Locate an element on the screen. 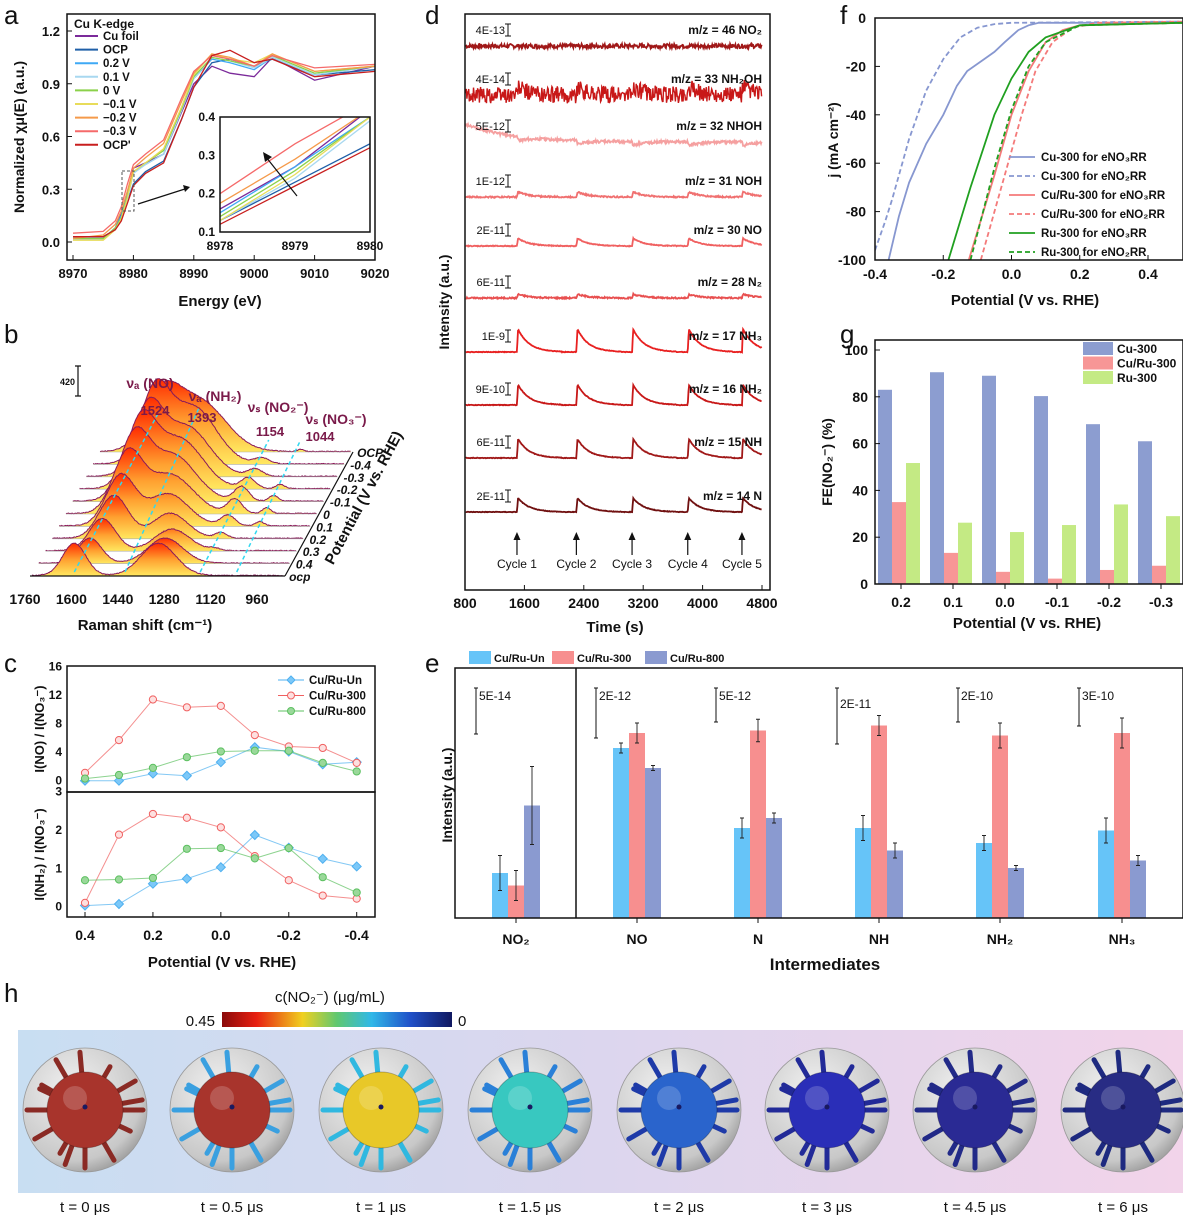 The height and width of the screenshot is (1217, 1183). bar-cu-ru-un is located at coordinates (500, 895).